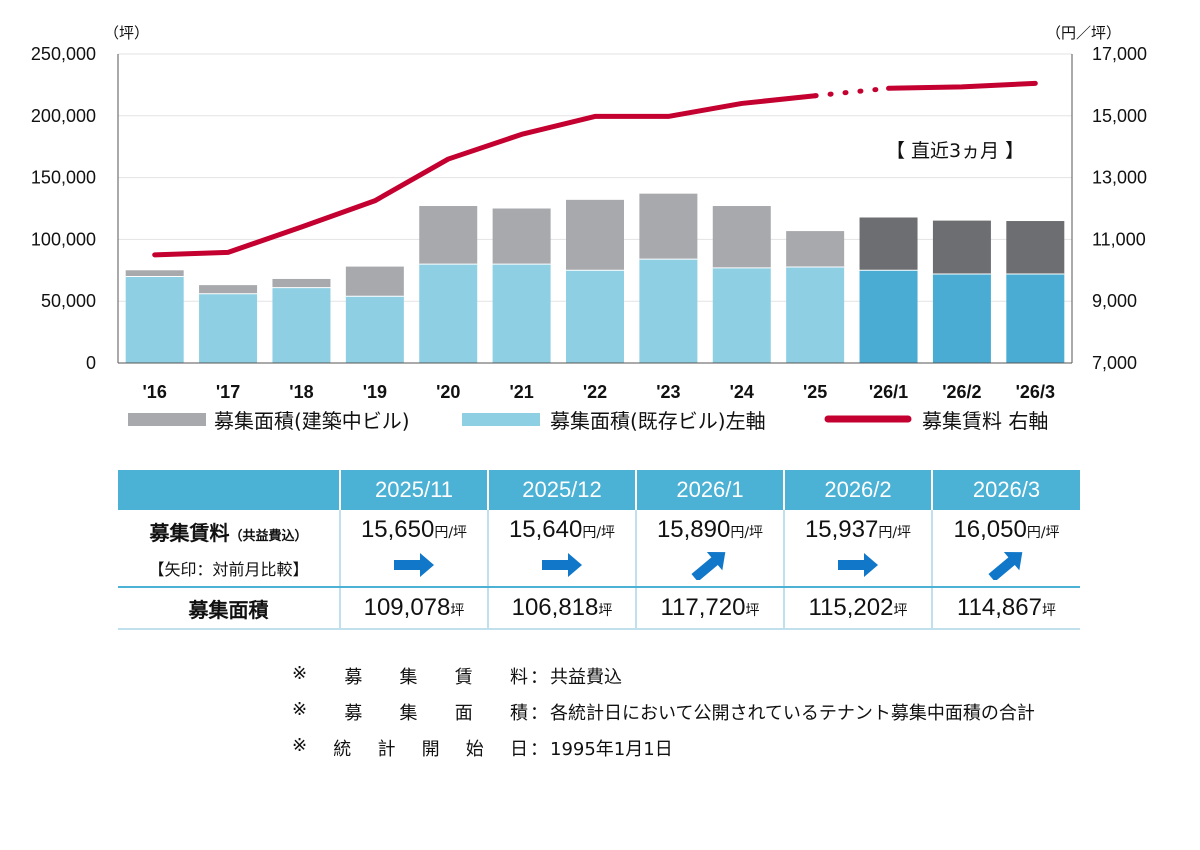 This screenshot has height=850, width=1200. What do you see at coordinates (229, 490) in the screenshot?
I see `table-header-empty` at bounding box center [229, 490].